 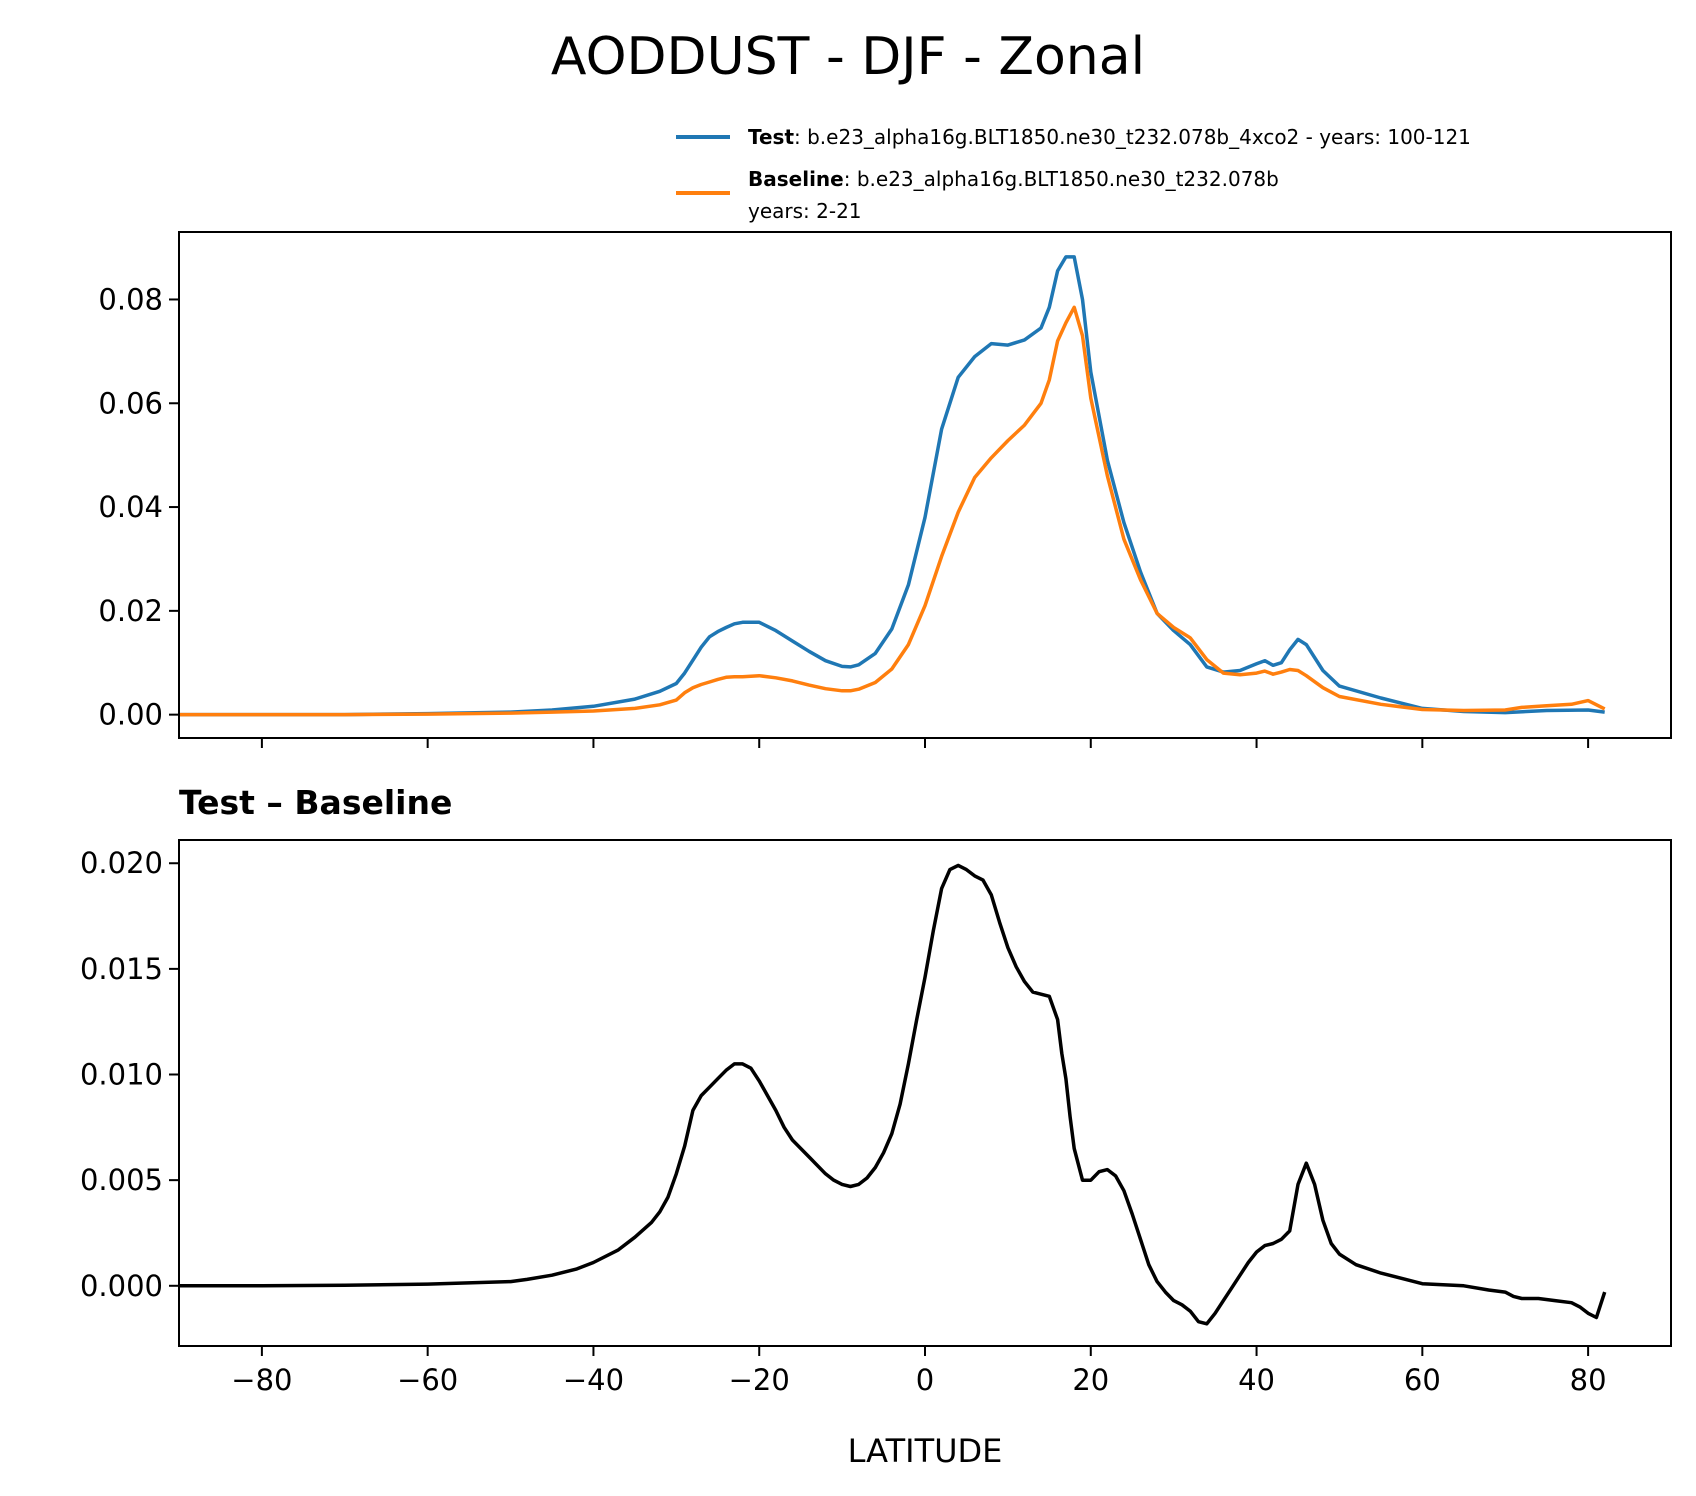 What do you see at coordinates (121, 1075) in the screenshot?
I see `diff-ytick-label: 0.010` at bounding box center [121, 1075].